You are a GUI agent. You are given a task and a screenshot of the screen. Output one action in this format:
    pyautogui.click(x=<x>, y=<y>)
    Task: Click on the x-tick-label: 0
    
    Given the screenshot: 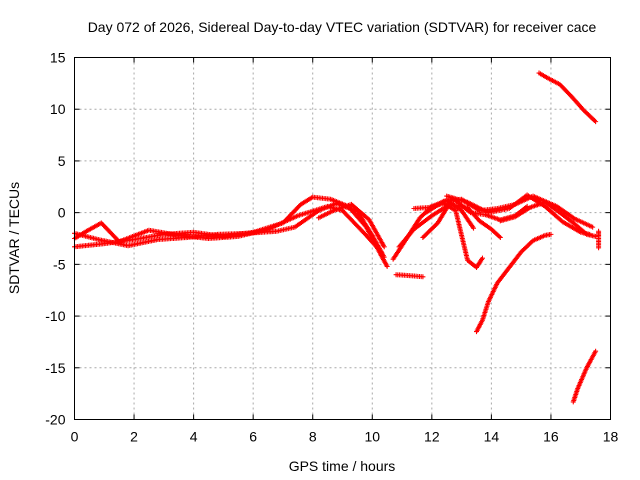 What is the action you would take?
    pyautogui.click(x=75, y=437)
    